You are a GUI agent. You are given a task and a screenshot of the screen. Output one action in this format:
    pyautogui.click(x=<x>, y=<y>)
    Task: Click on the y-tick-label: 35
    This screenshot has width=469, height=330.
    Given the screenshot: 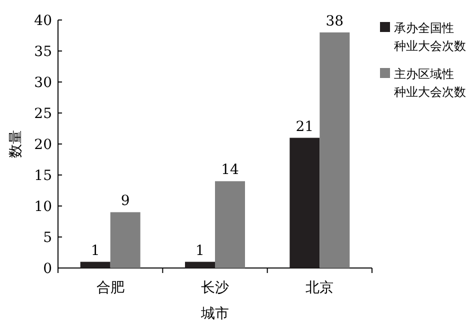 What is the action you would take?
    pyautogui.click(x=43, y=52)
    